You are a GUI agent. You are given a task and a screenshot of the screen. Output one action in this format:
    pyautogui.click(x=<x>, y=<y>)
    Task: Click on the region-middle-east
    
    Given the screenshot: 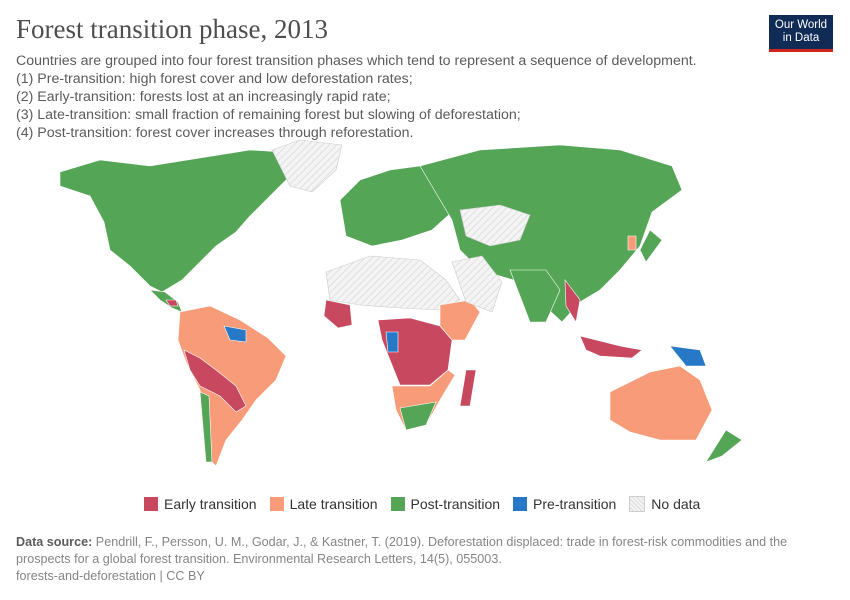 What is the action you would take?
    pyautogui.click(x=477, y=284)
    